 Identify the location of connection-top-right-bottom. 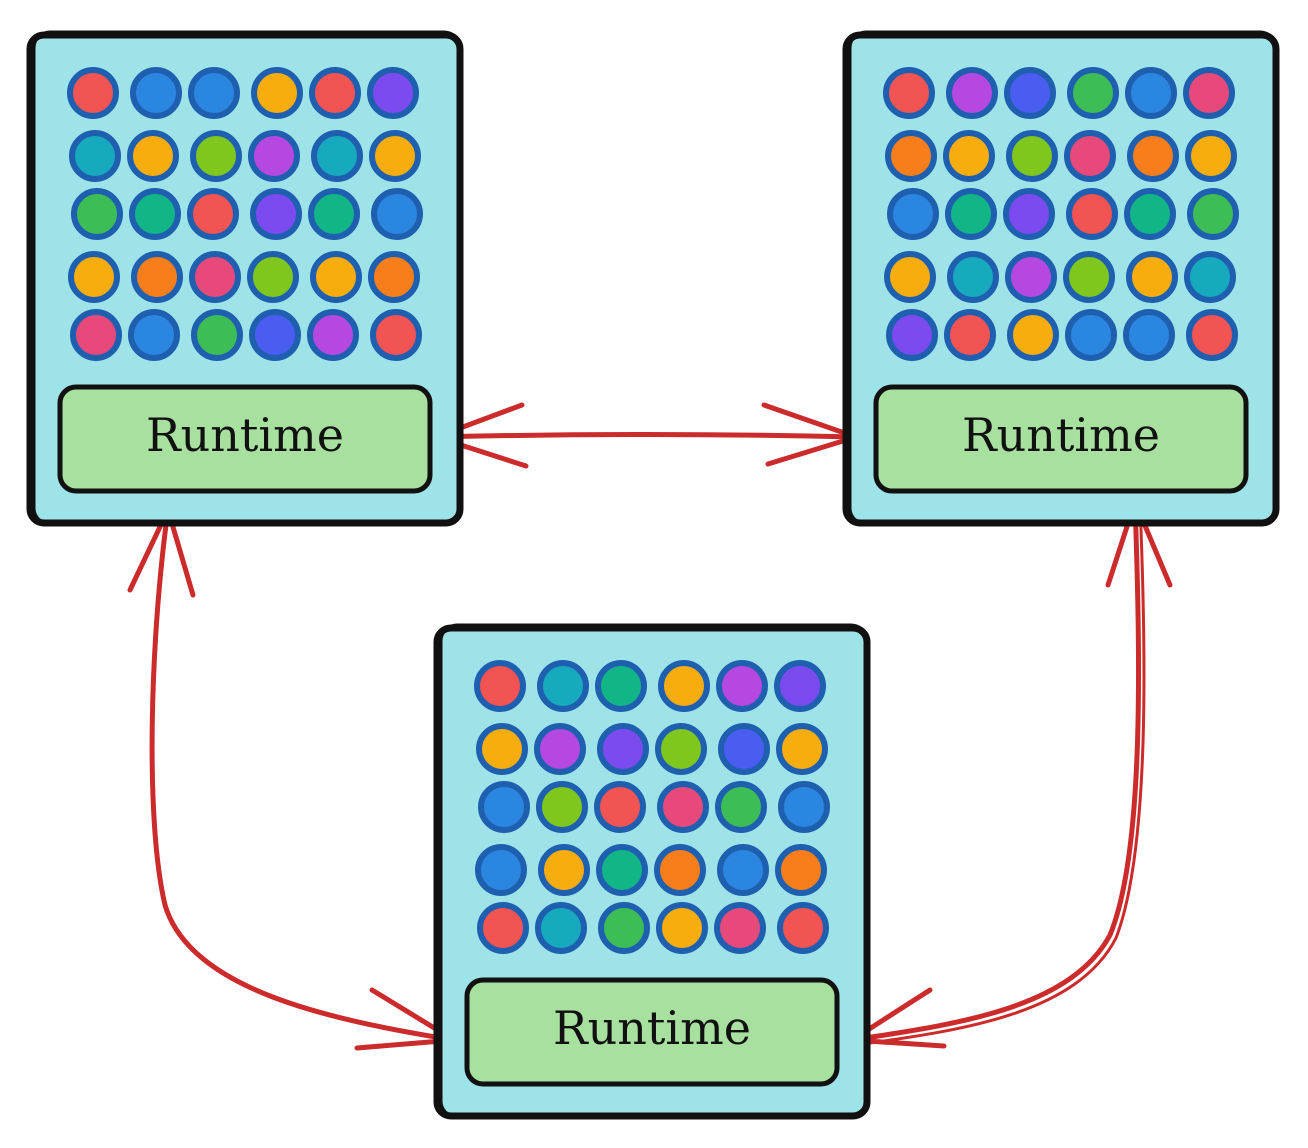
(1011, 774).